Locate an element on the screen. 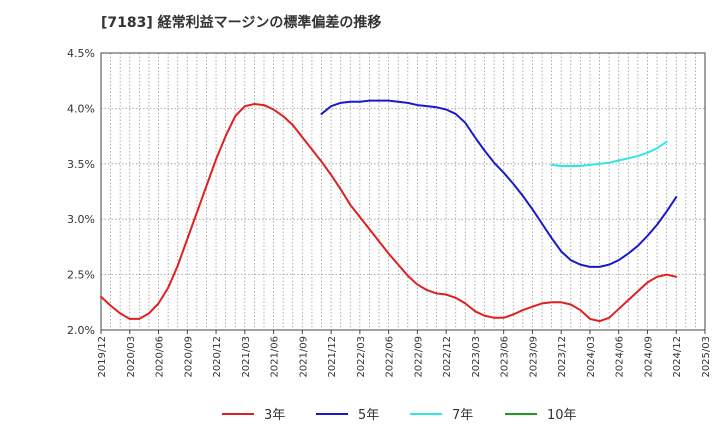 This screenshot has height=440, width=720. x-tick-label: 2024/06 is located at coordinates (620, 357).